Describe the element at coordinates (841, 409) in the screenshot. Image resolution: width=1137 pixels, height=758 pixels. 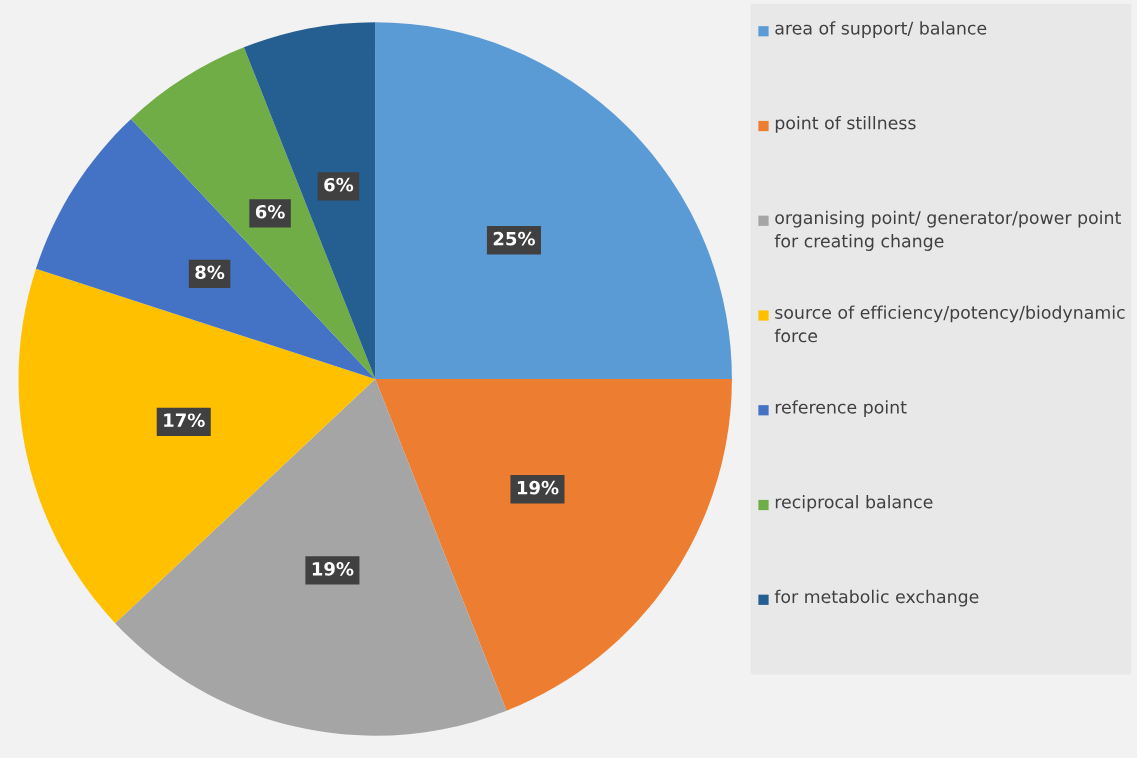
I see `legend-label: reference point` at that location.